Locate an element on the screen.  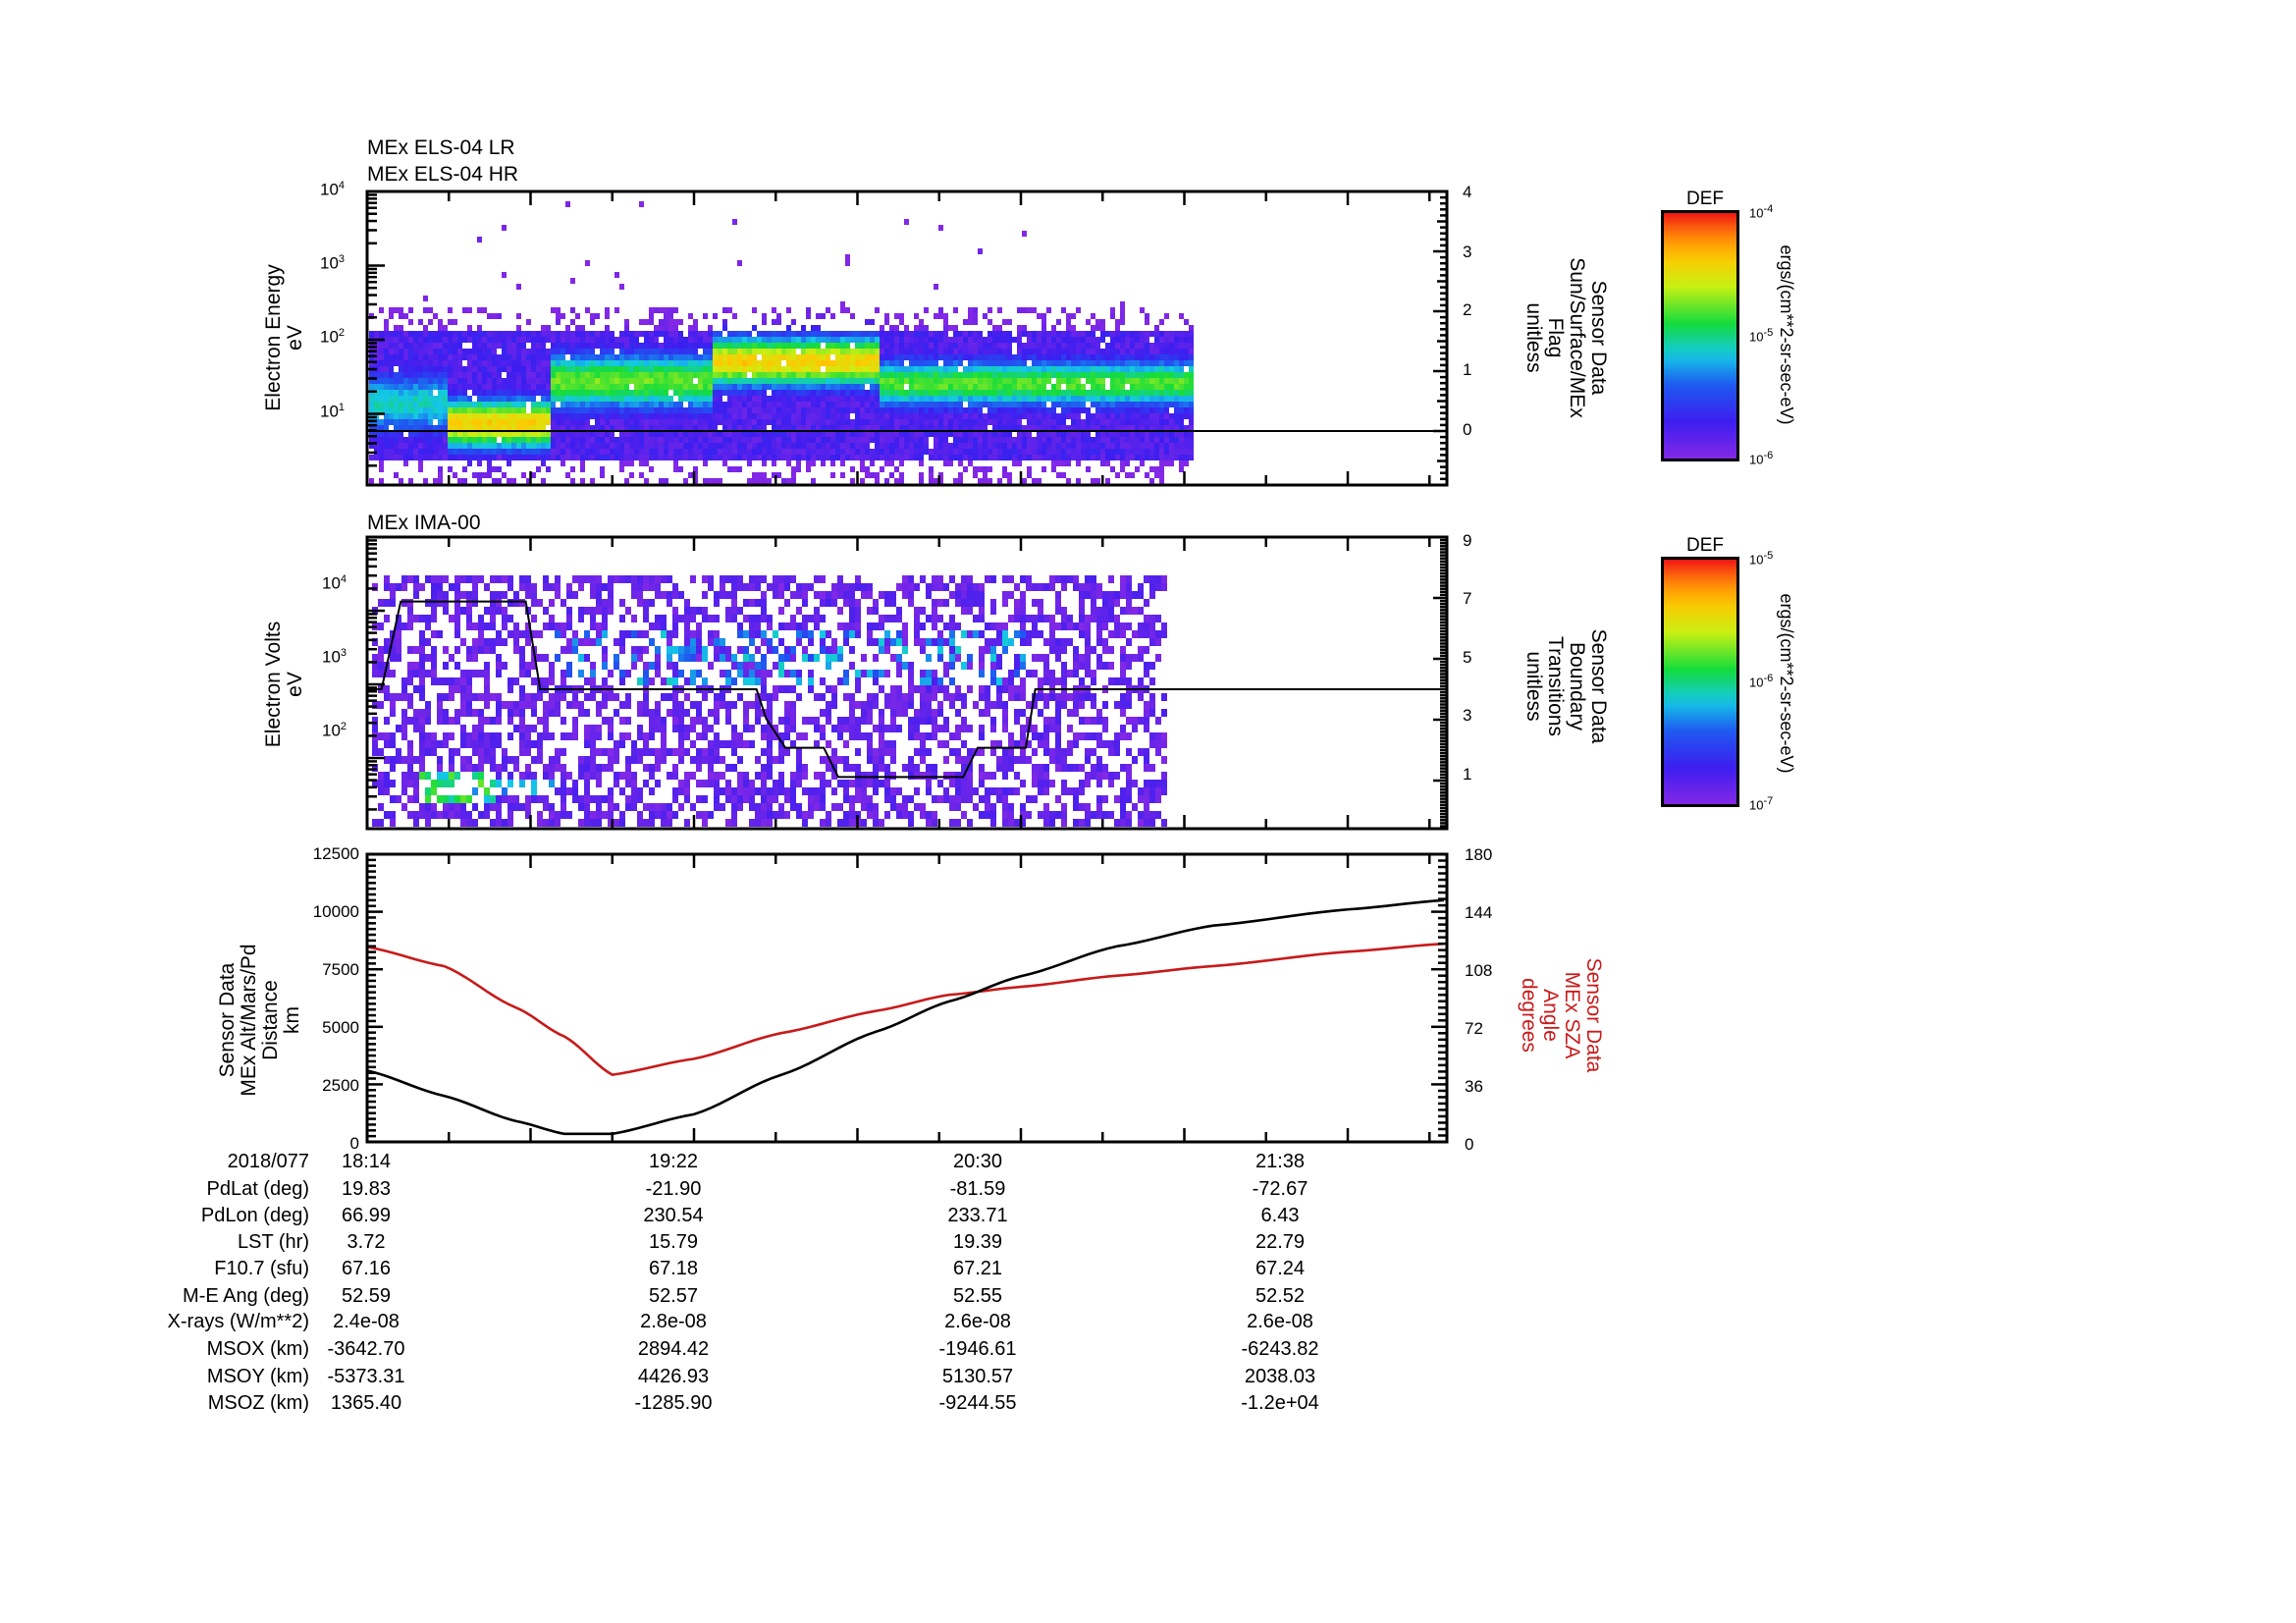
ima-ytick-1e4: 10⁴ is located at coordinates (334, 583).